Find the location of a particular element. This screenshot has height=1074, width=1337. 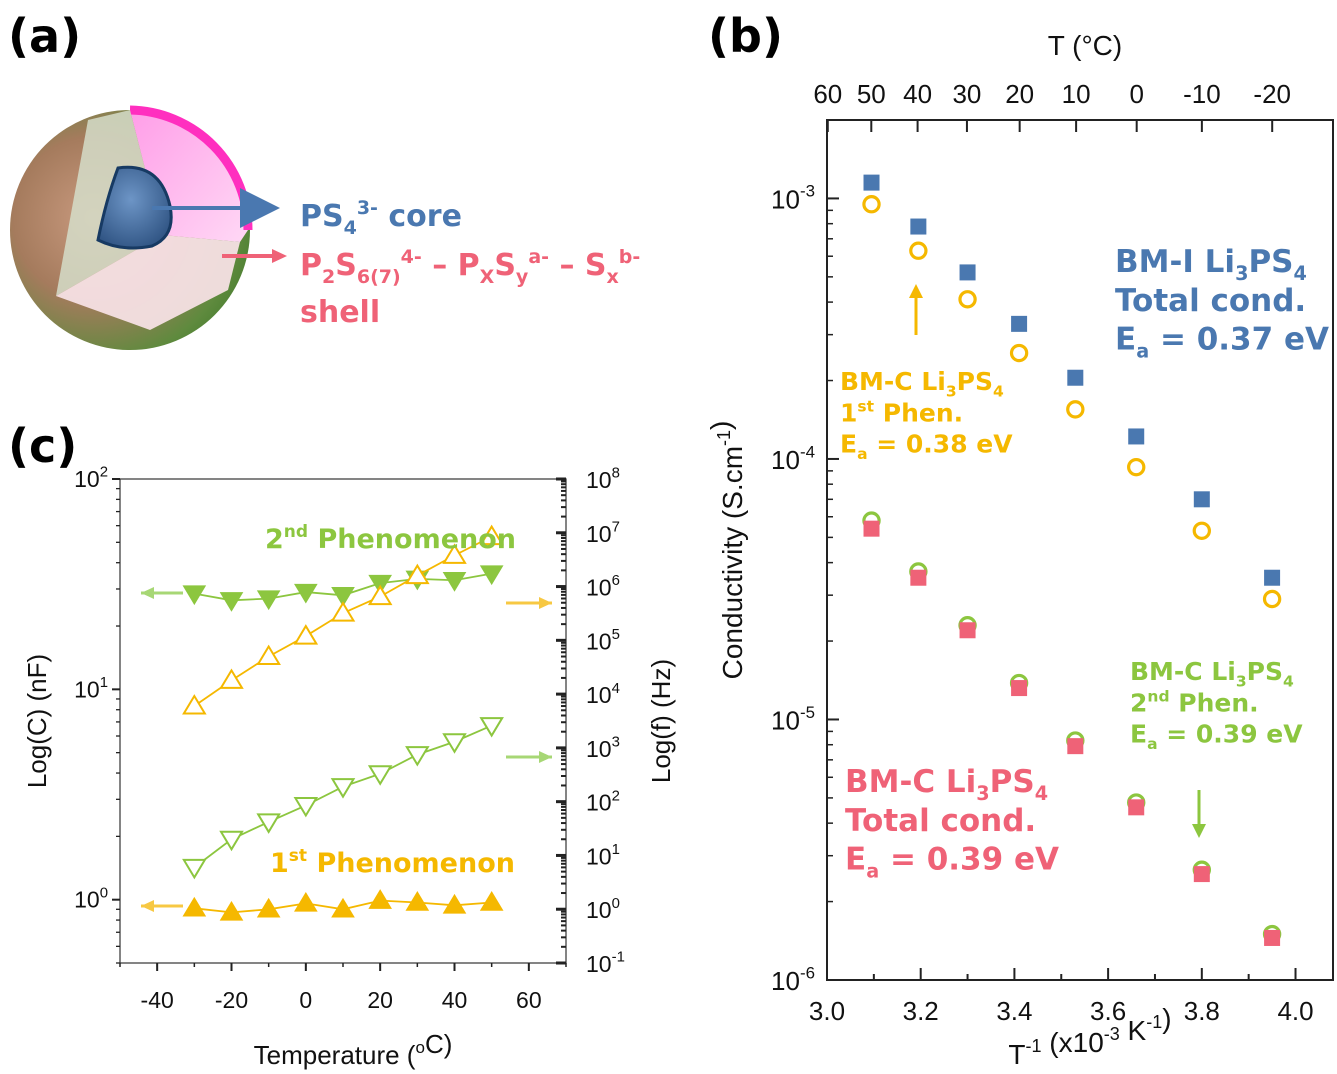

label-2nd-phenomenon: 2nd Phenomenon is located at coordinates (390, 538).